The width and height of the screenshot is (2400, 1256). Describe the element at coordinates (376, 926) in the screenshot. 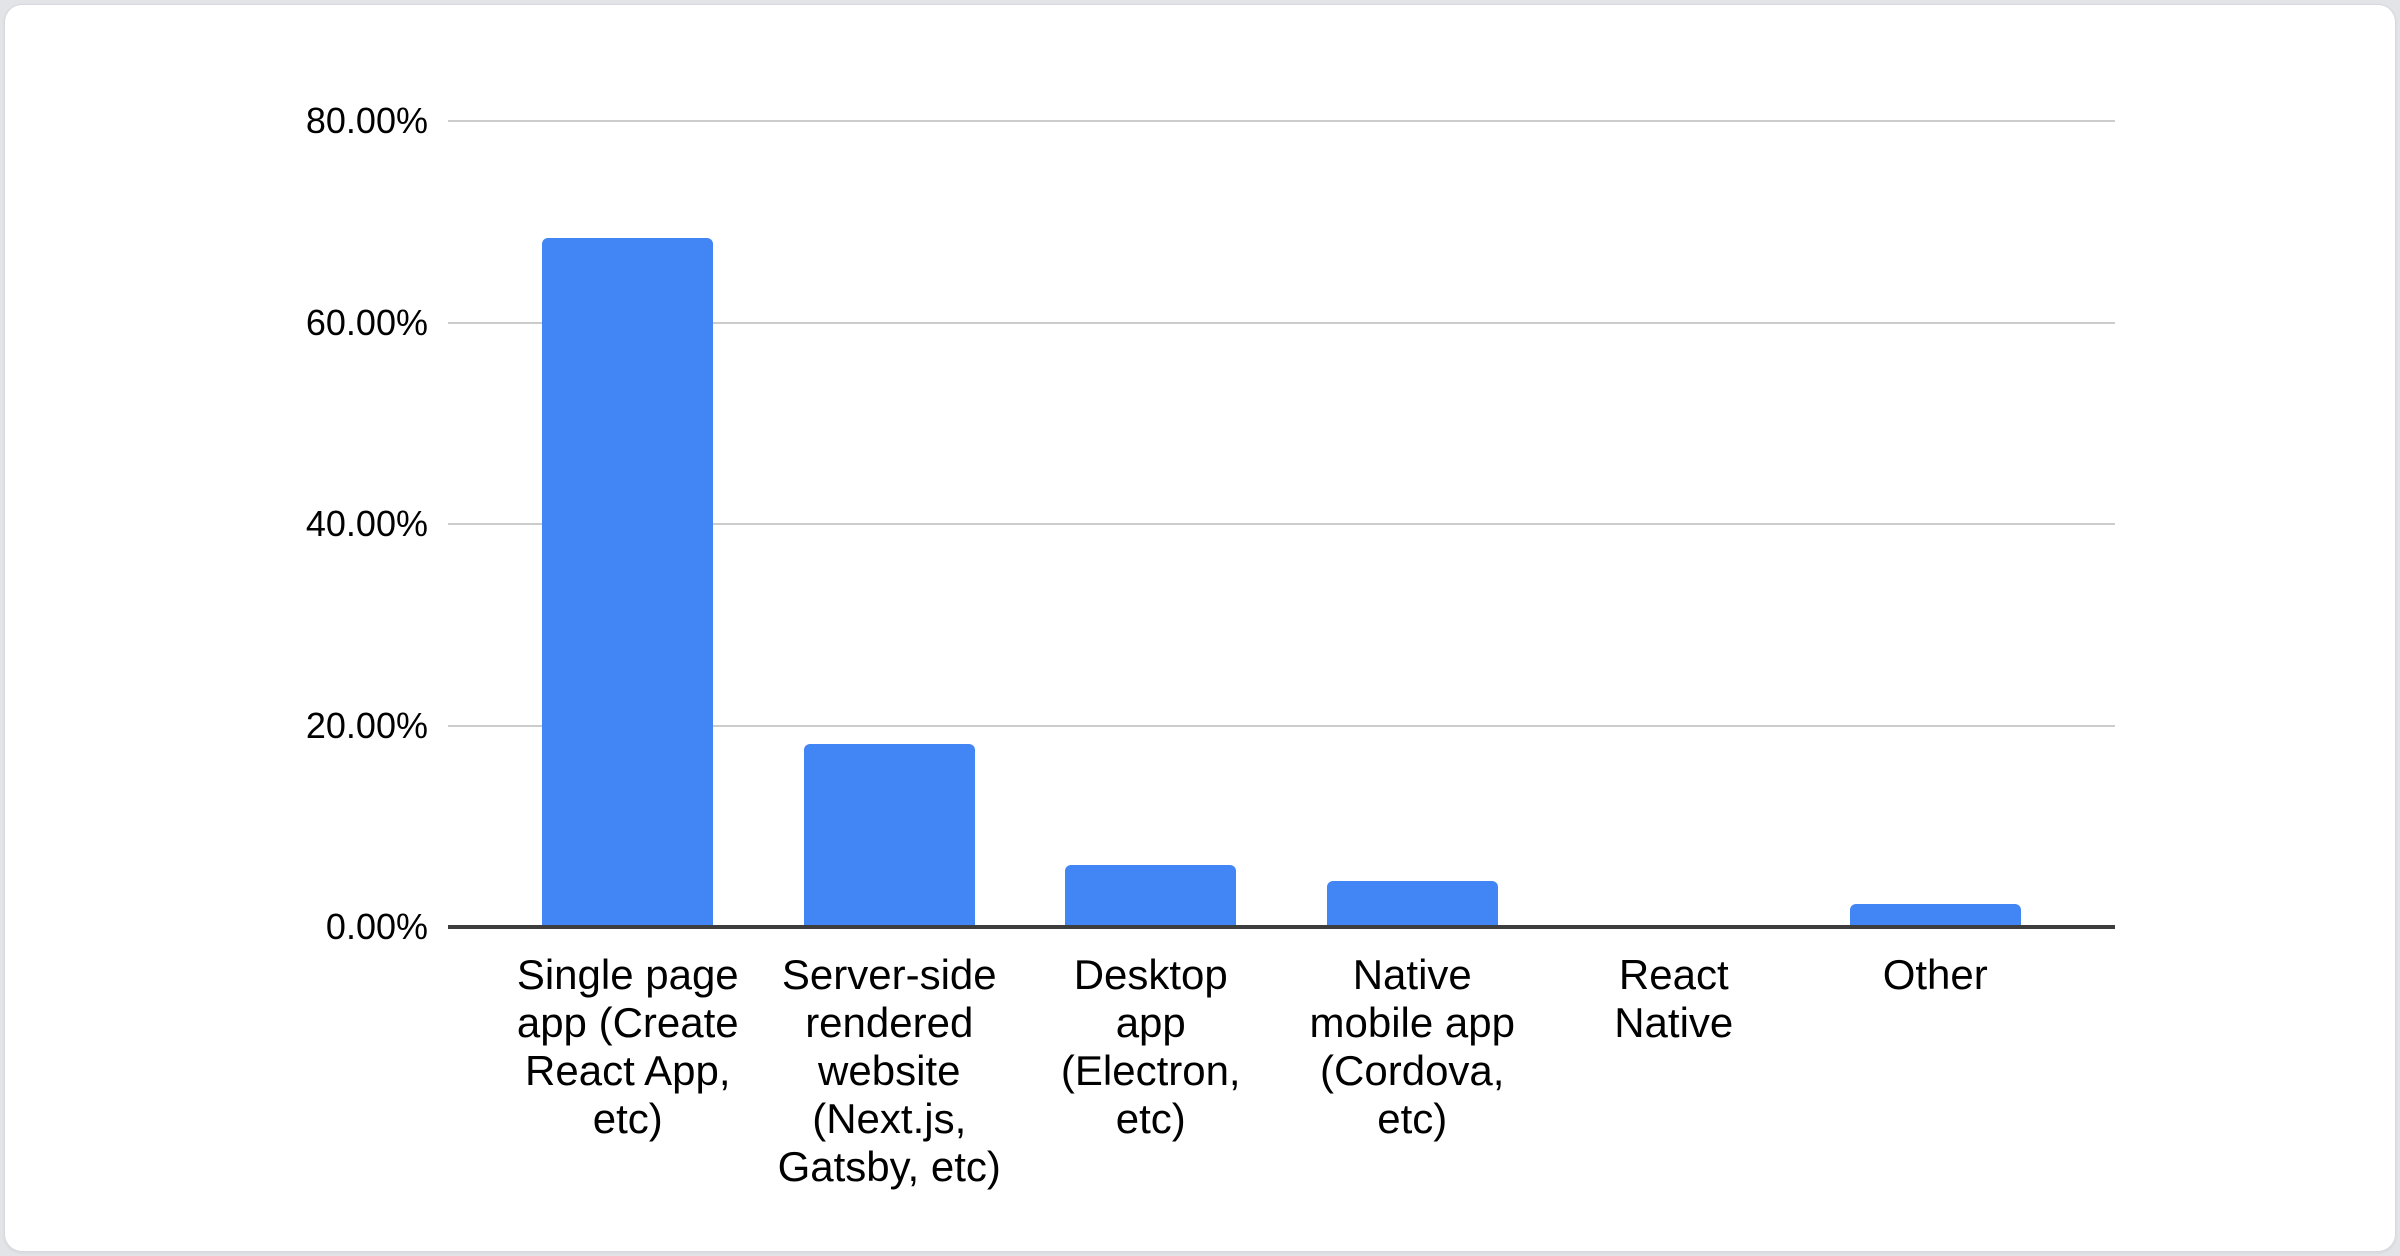

I see `y-axis-tick-label: 0.00%` at that location.